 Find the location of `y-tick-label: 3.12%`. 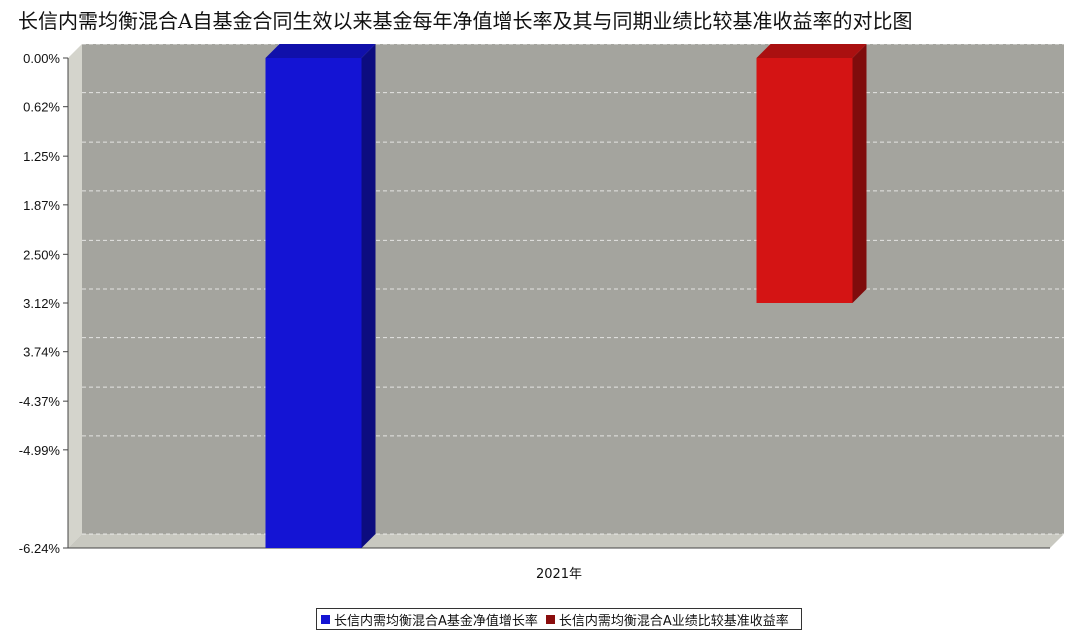

y-tick-label: 3.12% is located at coordinates (41, 303).